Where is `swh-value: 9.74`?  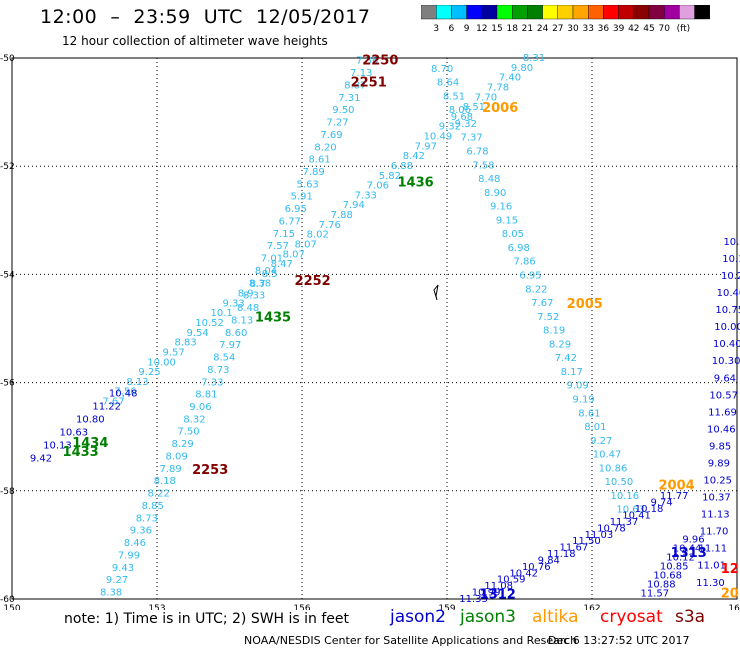 swh-value: 9.74 is located at coordinates (661, 503).